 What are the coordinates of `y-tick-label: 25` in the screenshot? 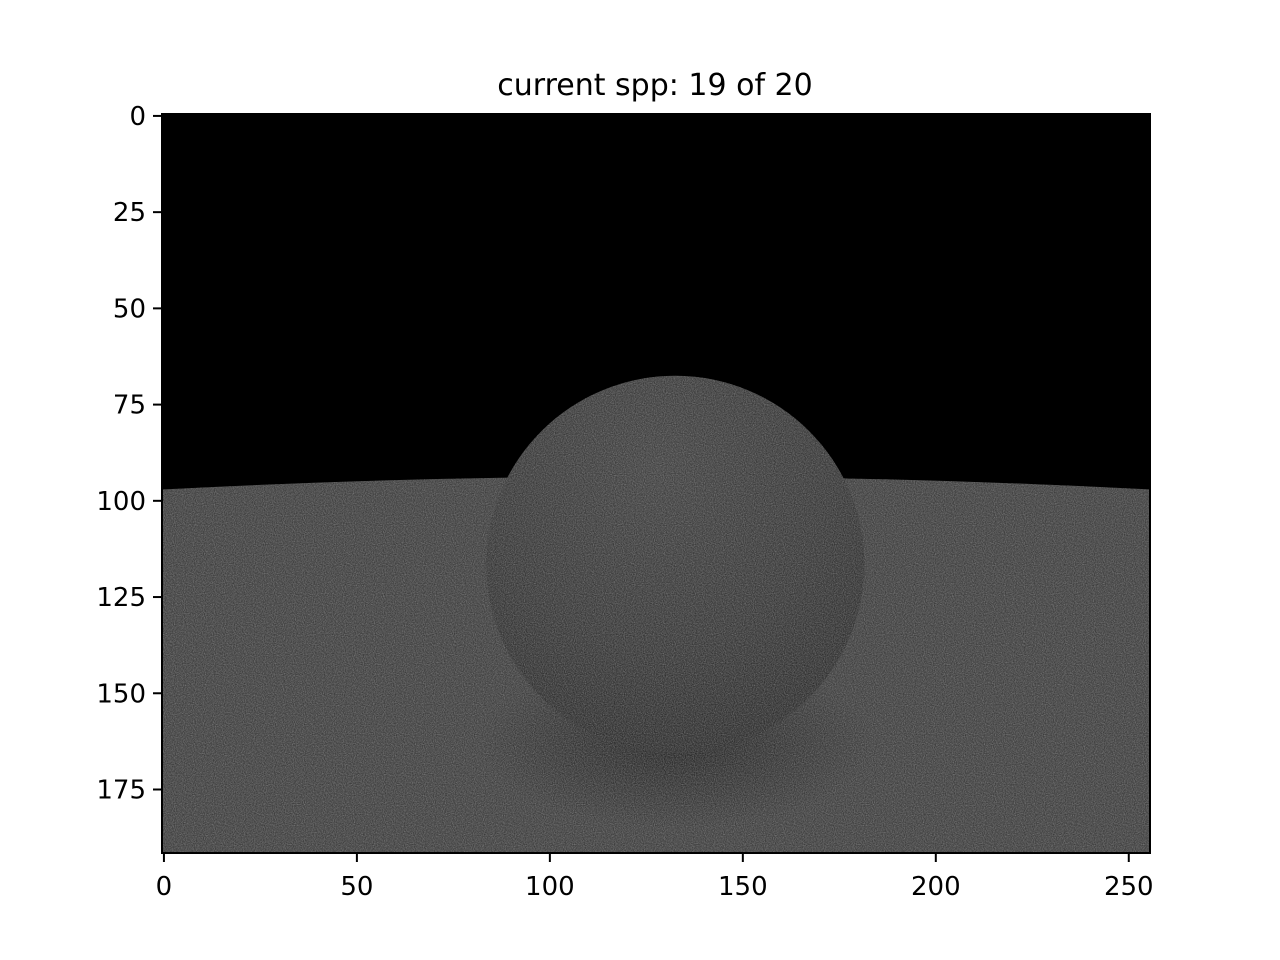 It's located at (129, 213).